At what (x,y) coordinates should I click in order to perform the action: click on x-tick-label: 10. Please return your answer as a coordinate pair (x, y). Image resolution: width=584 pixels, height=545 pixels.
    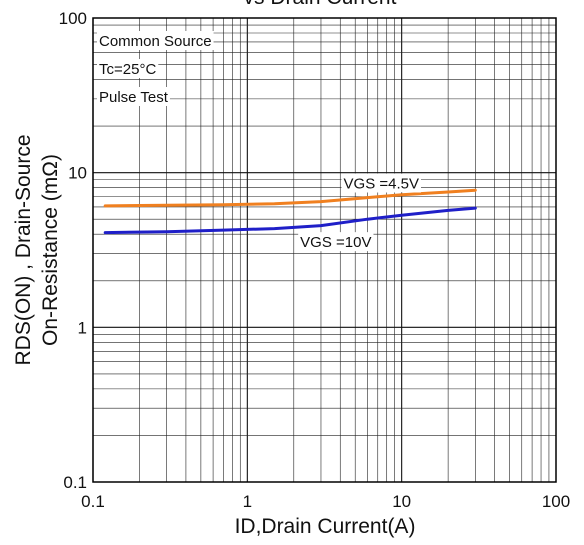
    Looking at the image, I should click on (401, 501).